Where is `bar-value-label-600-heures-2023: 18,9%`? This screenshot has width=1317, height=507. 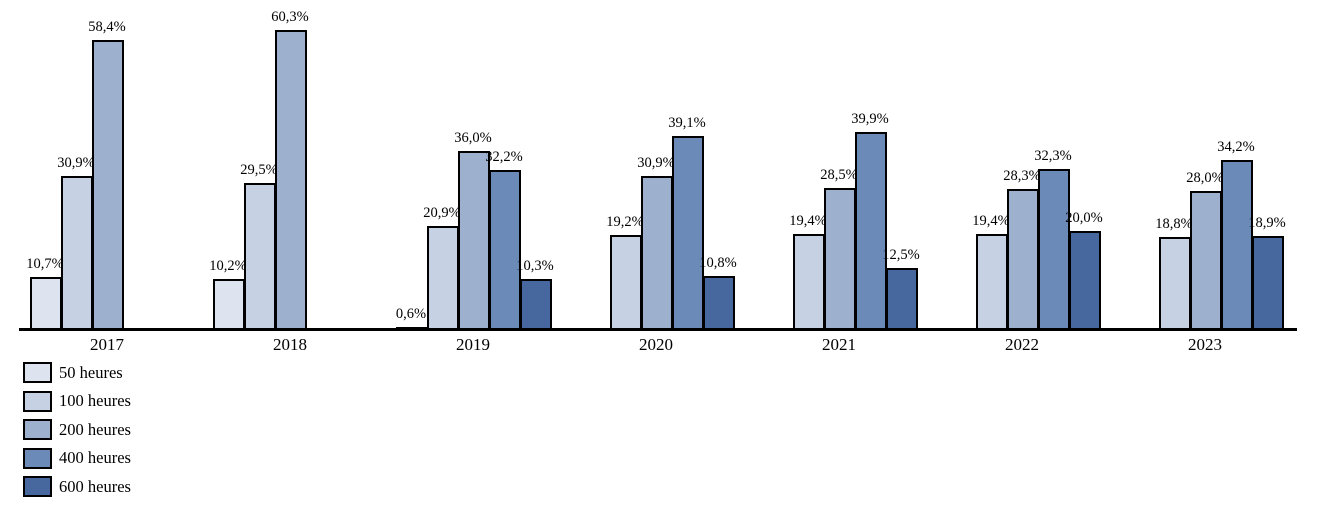
bar-value-label-600-heures-2023: 18,9% is located at coordinates (1267, 223).